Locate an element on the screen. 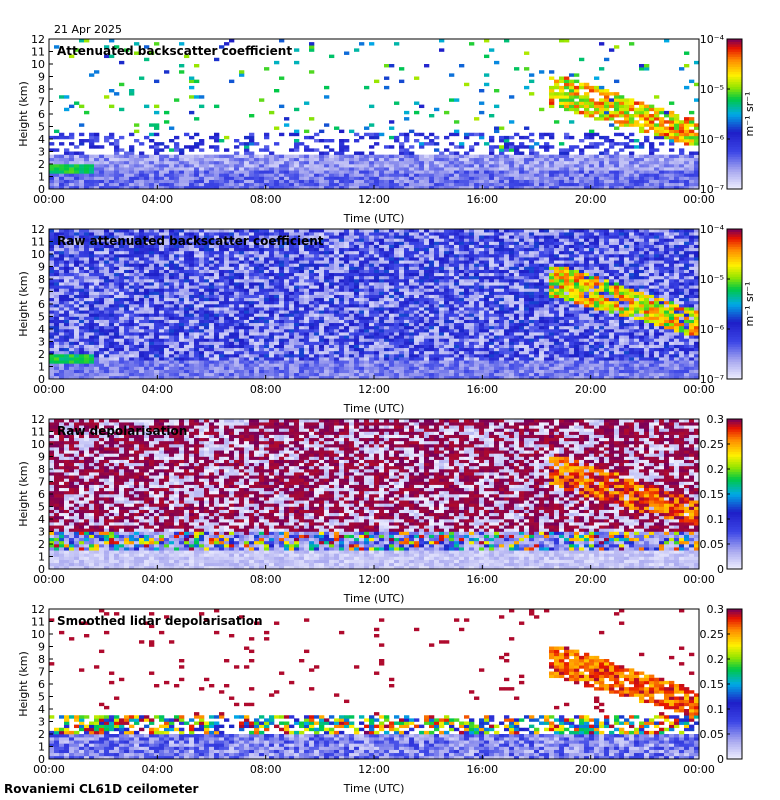 This screenshot has width=780, height=800. y-tick-label: 8 is located at coordinates (41, 89).